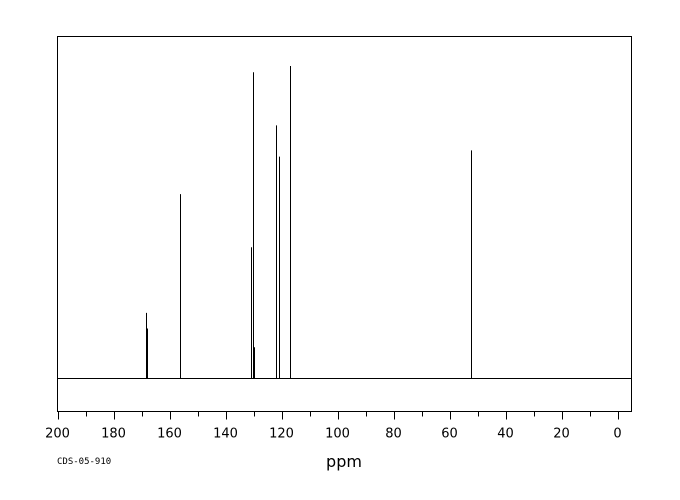  What do you see at coordinates (449, 434) in the screenshot?
I see `x-tick-label: 60` at bounding box center [449, 434].